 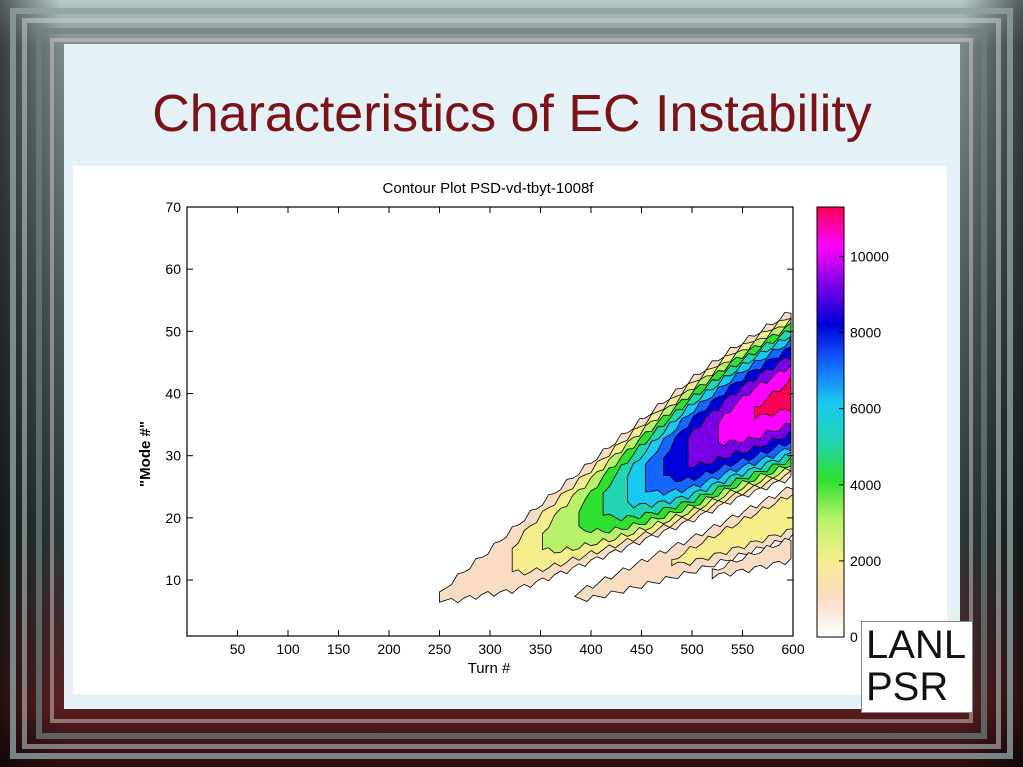 I want to click on lanl-psr-logo: LANL PSR, so click(x=917, y=667).